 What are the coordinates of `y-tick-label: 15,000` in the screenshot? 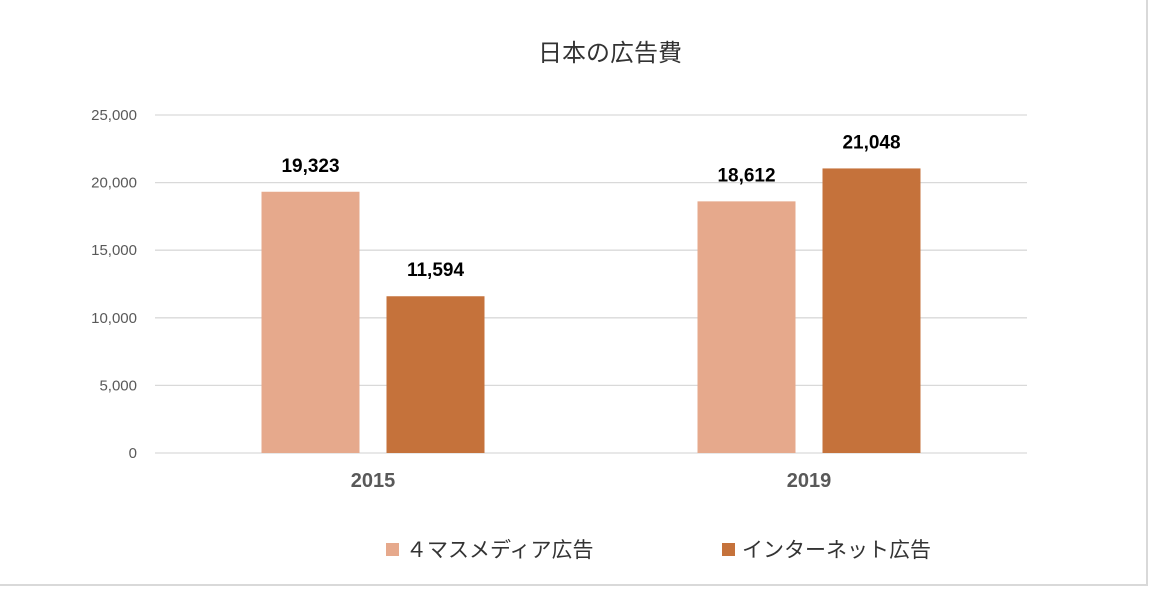 It's located at (114, 250).